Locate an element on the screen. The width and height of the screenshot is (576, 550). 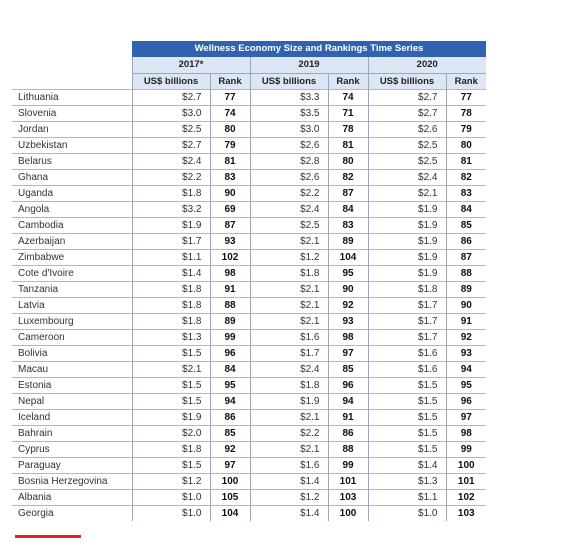
row-rank-2020: 90 is located at coordinates (465, 305).